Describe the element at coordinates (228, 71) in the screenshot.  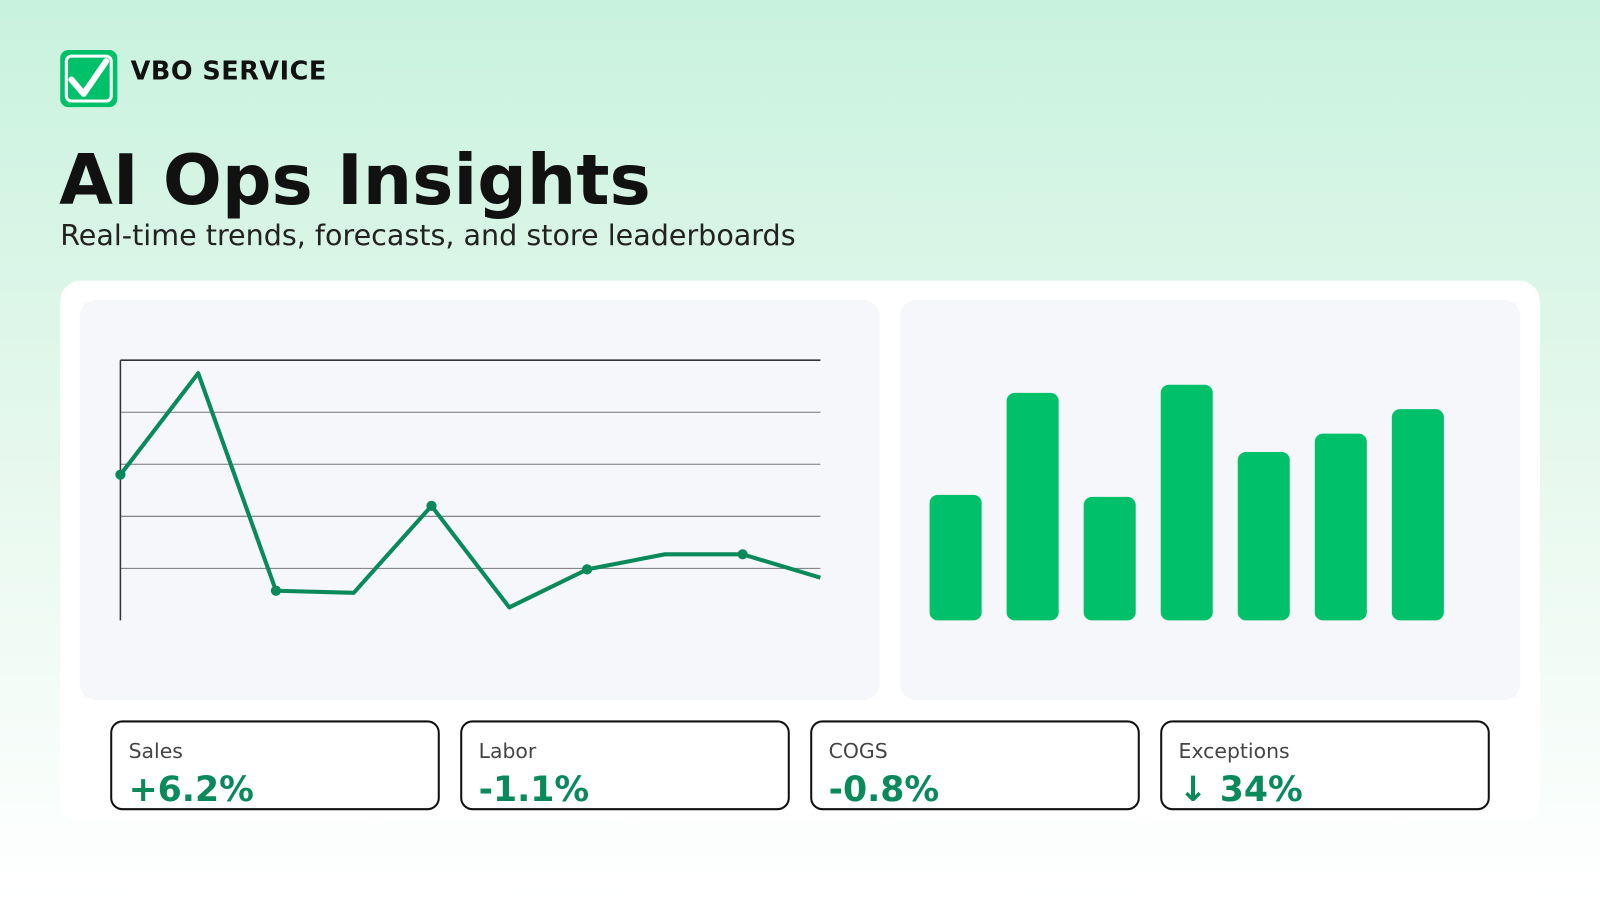
I see `brand: VBO SERVICE` at that location.